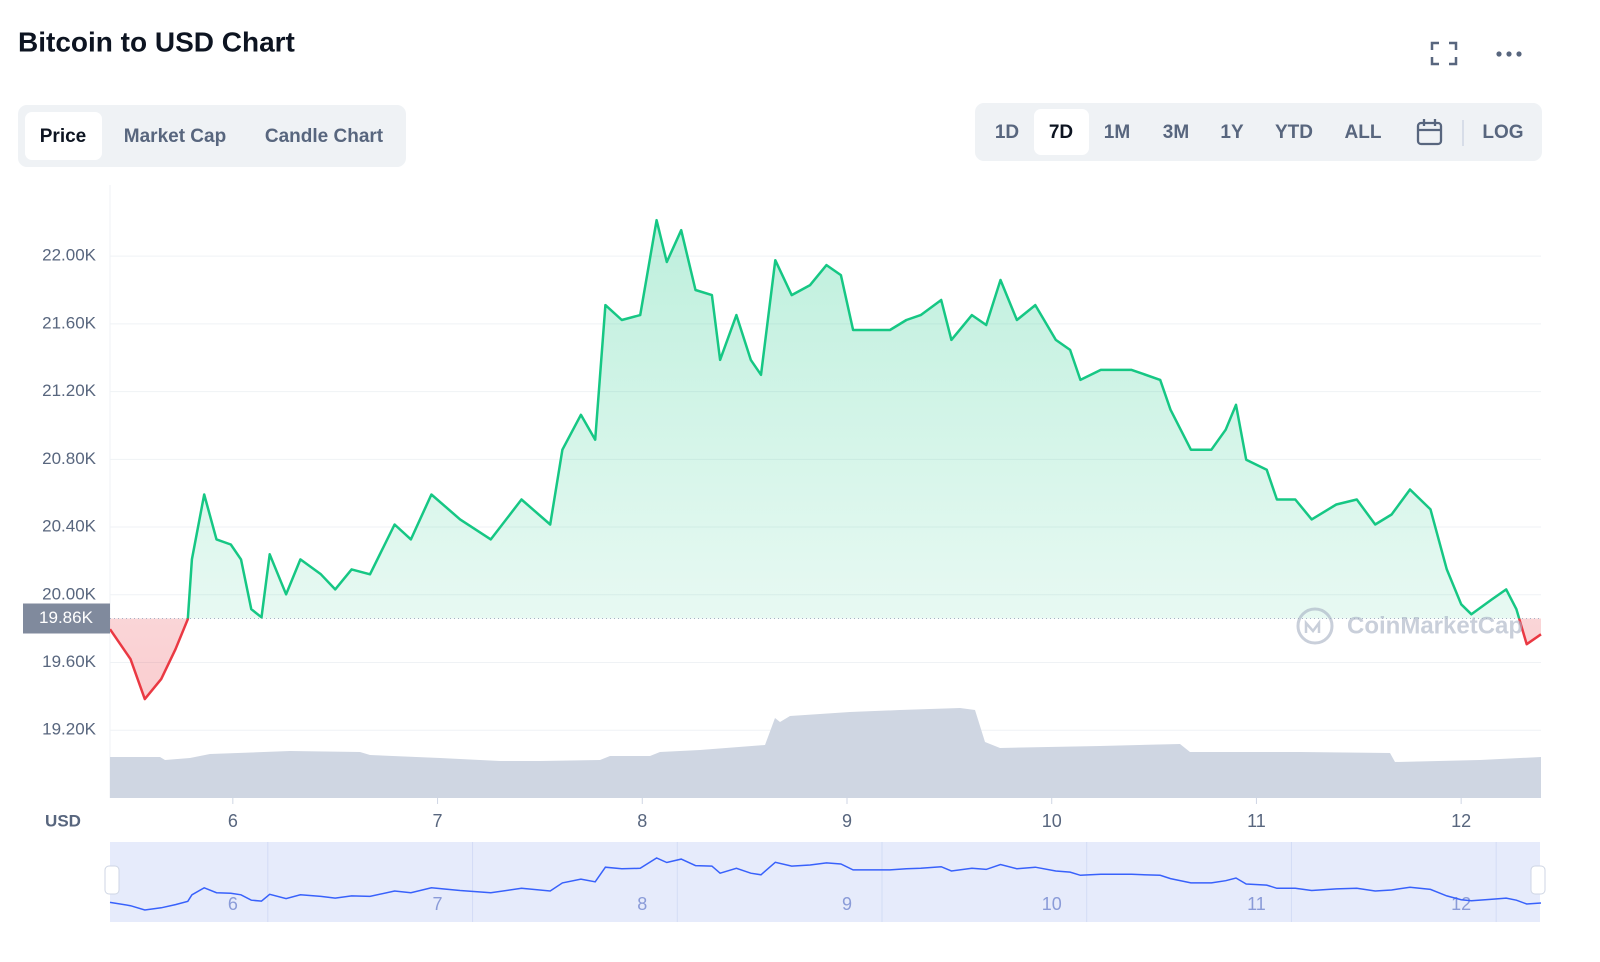 The height and width of the screenshot is (962, 1600). I want to click on navigator-tick-label: 6, so click(233, 904).